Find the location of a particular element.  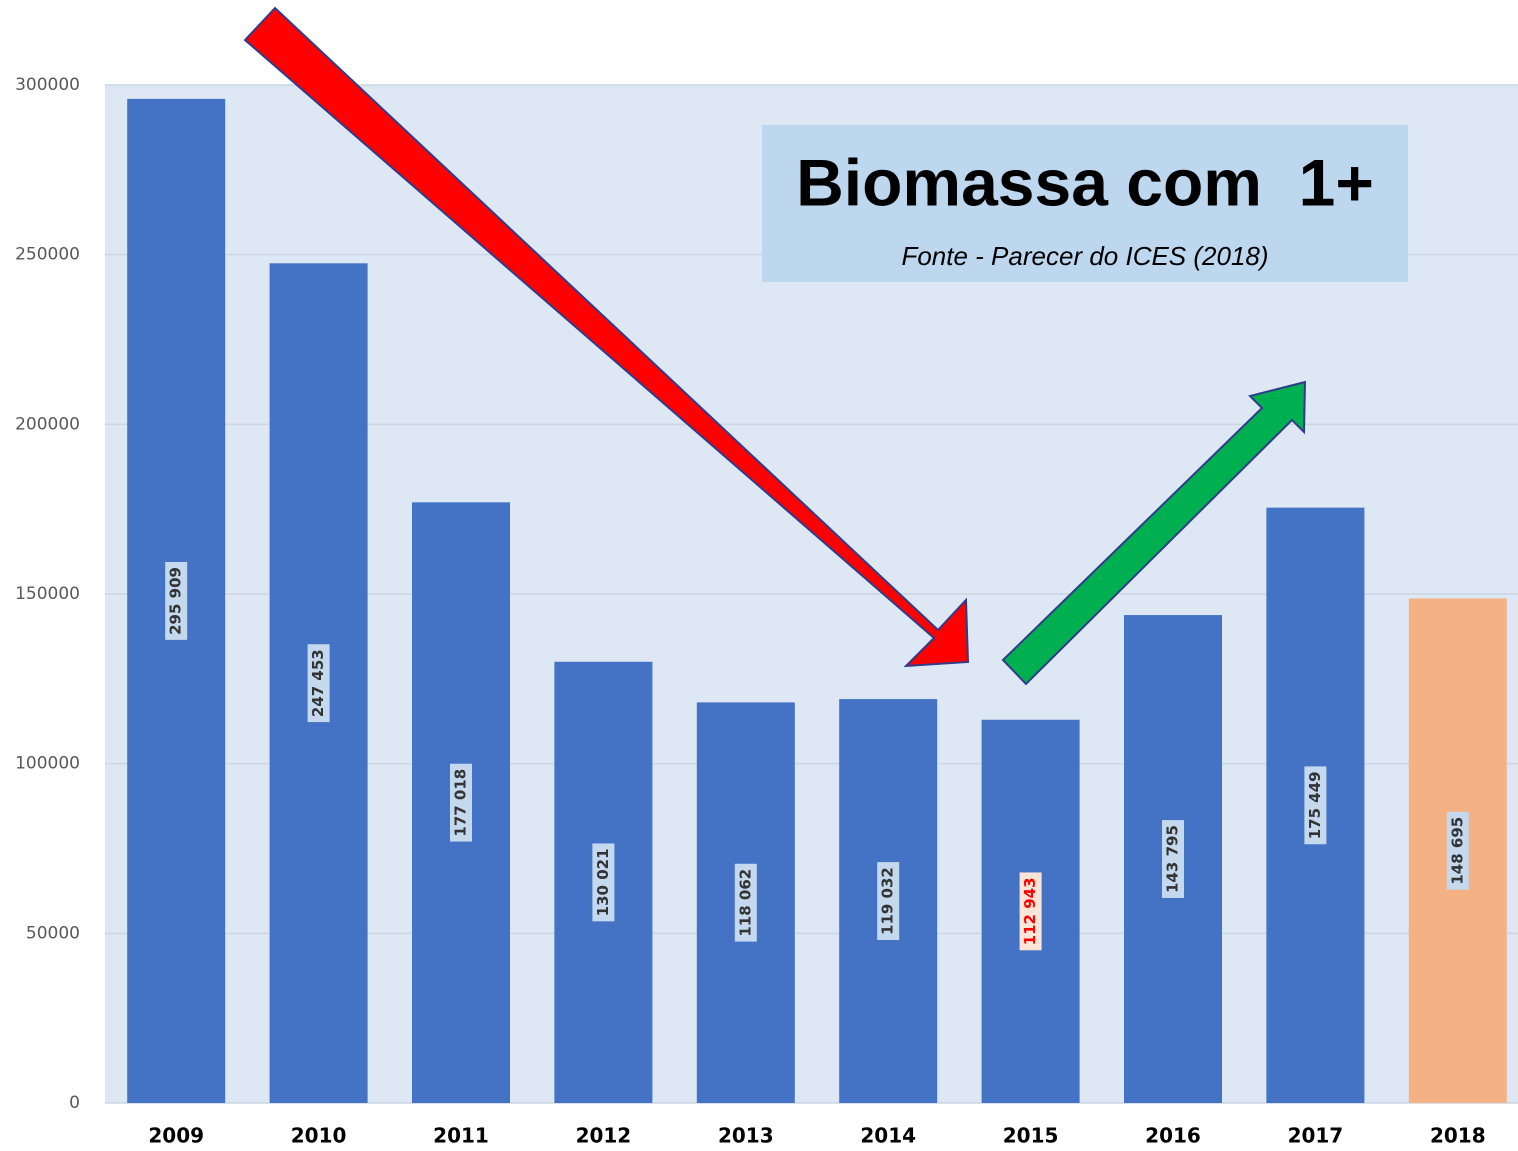

y-tick-label: 100000 is located at coordinates (47, 764).